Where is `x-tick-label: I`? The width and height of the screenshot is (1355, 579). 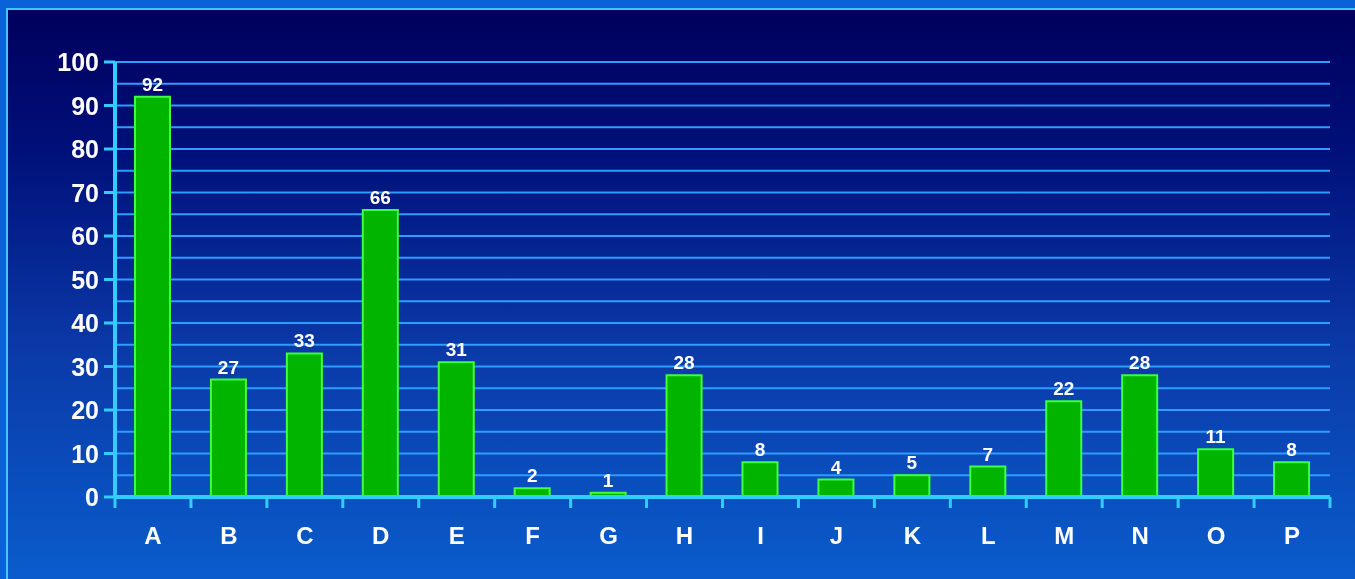 x-tick-label: I is located at coordinates (760, 535).